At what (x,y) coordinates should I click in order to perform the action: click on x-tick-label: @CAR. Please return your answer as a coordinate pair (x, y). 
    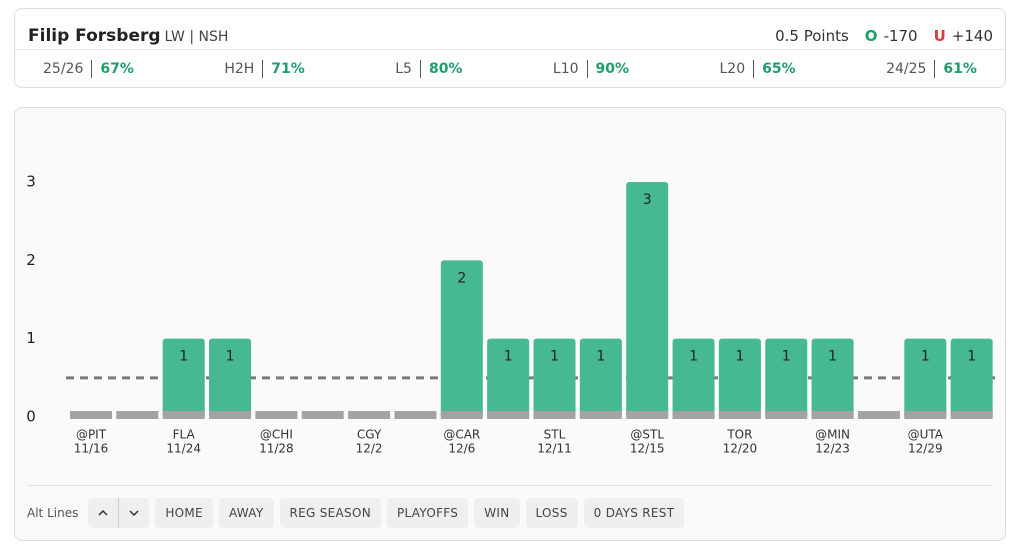
    Looking at the image, I should click on (461, 435).